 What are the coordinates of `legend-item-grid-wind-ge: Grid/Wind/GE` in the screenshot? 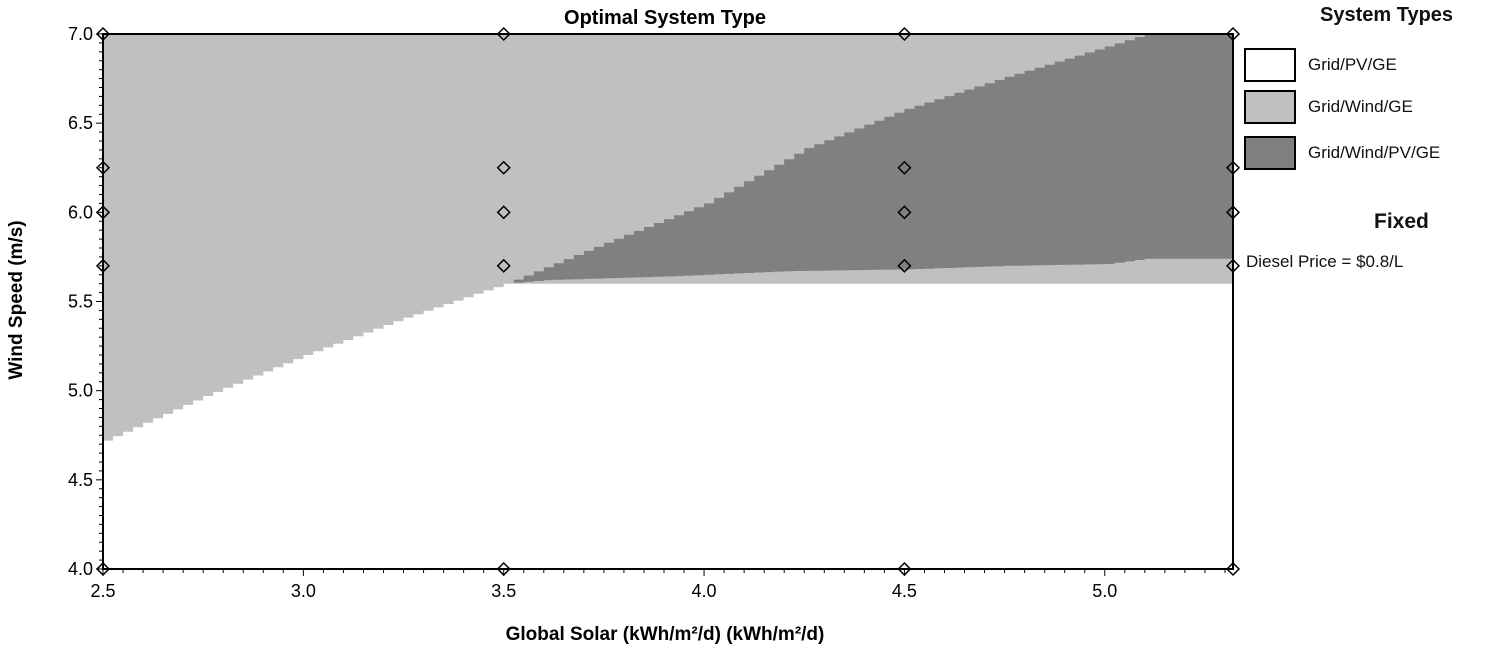 It's located at (1369, 109).